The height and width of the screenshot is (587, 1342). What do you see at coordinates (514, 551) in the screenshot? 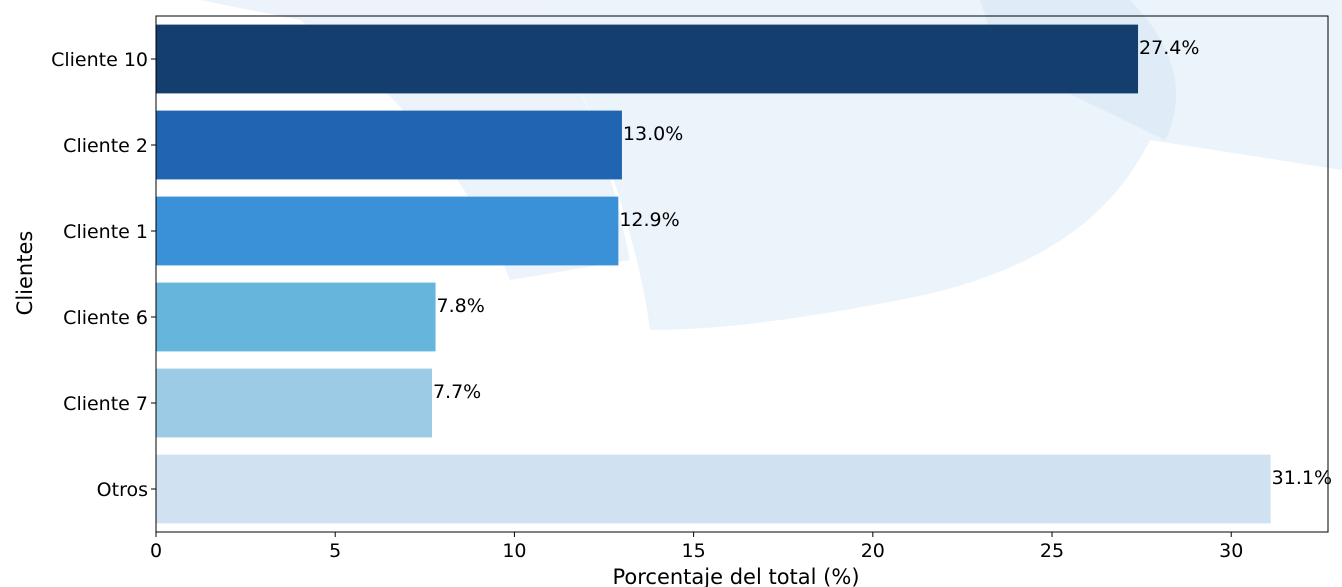
I see `x-tick-label-2: 10` at bounding box center [514, 551].